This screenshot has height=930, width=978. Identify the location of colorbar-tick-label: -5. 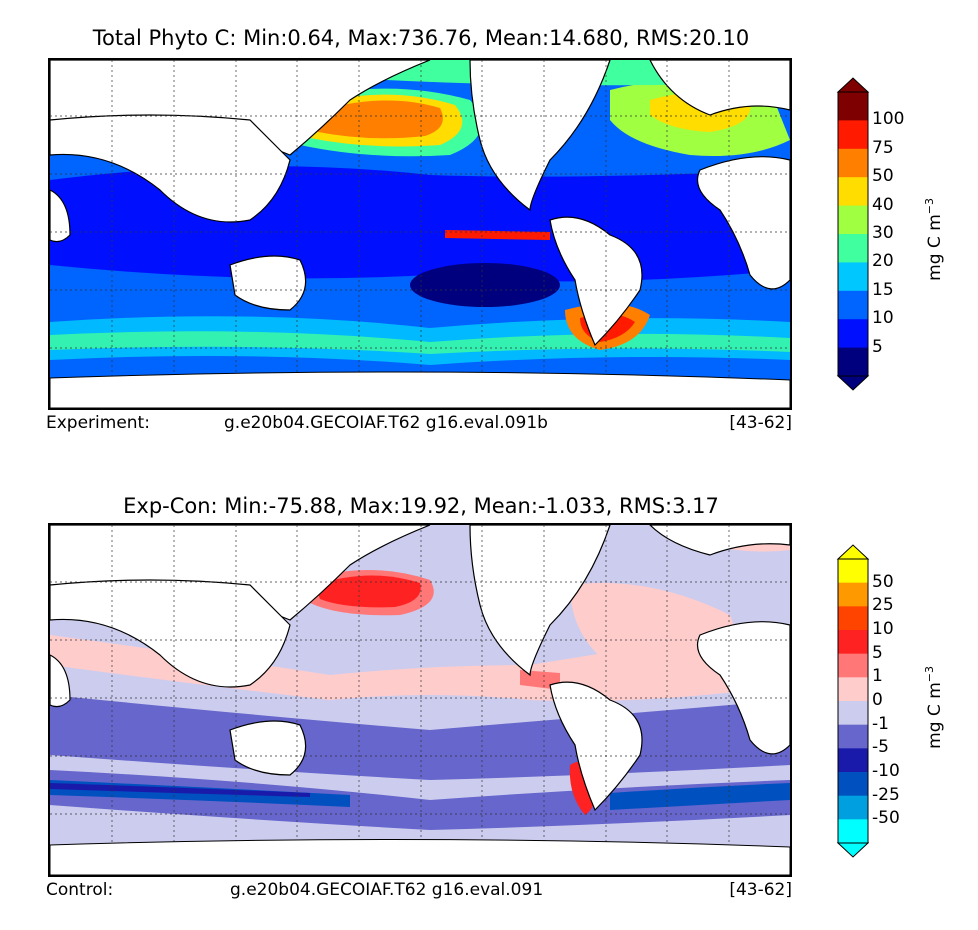
(880, 747).